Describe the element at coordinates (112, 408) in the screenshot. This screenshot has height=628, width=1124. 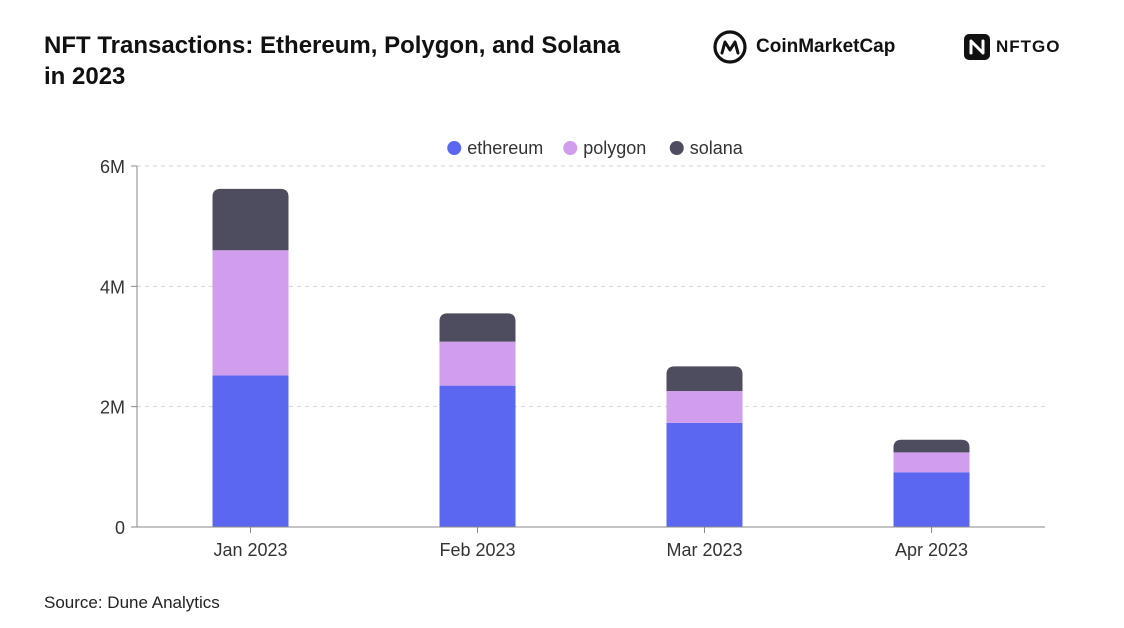
I see `y-tick-label: 2M` at that location.